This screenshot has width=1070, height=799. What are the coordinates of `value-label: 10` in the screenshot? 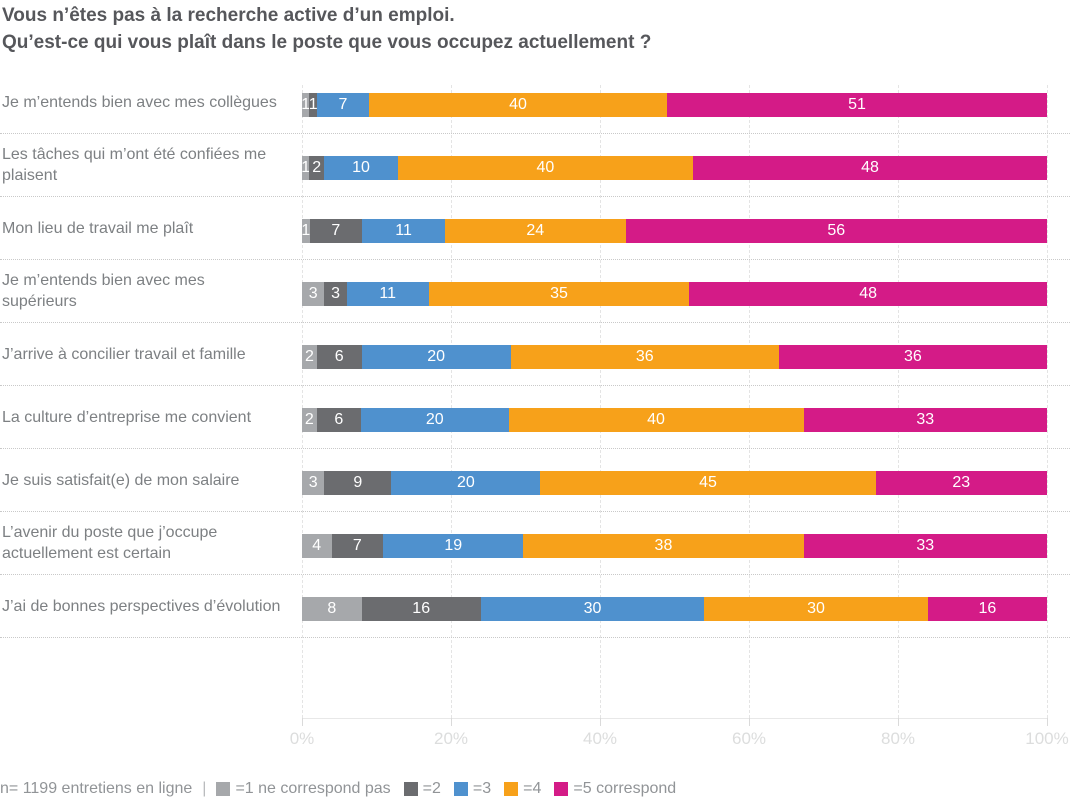 It's located at (361, 167).